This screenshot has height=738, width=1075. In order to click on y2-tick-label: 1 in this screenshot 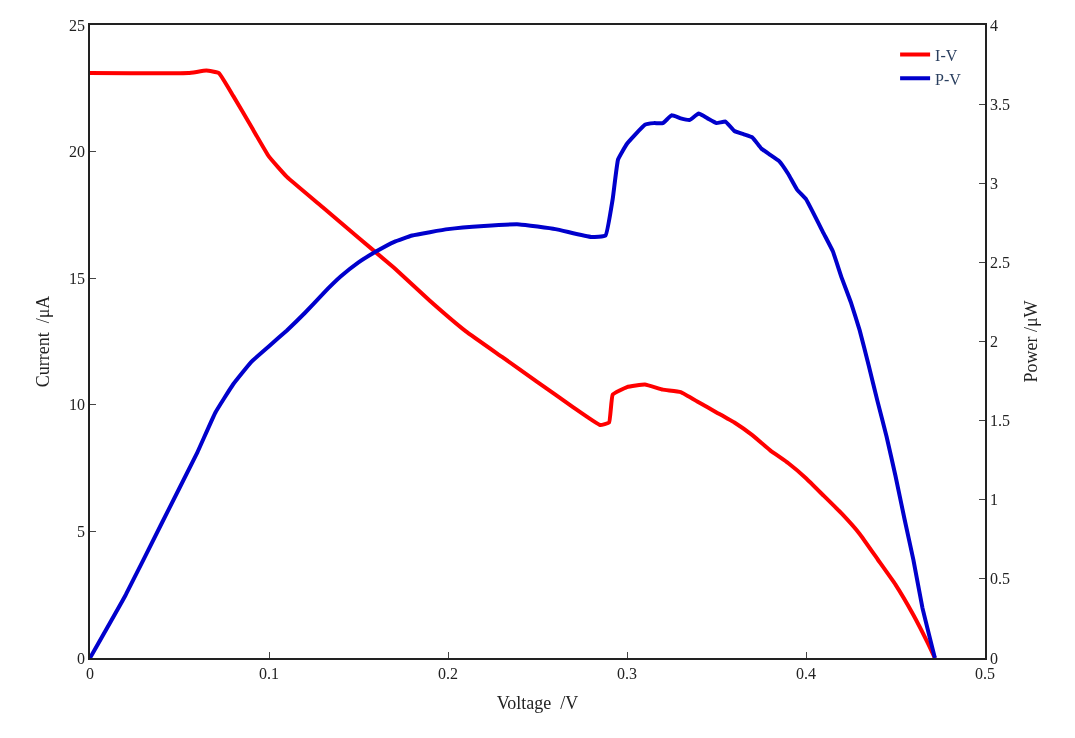, I will do `click(993, 500)`.